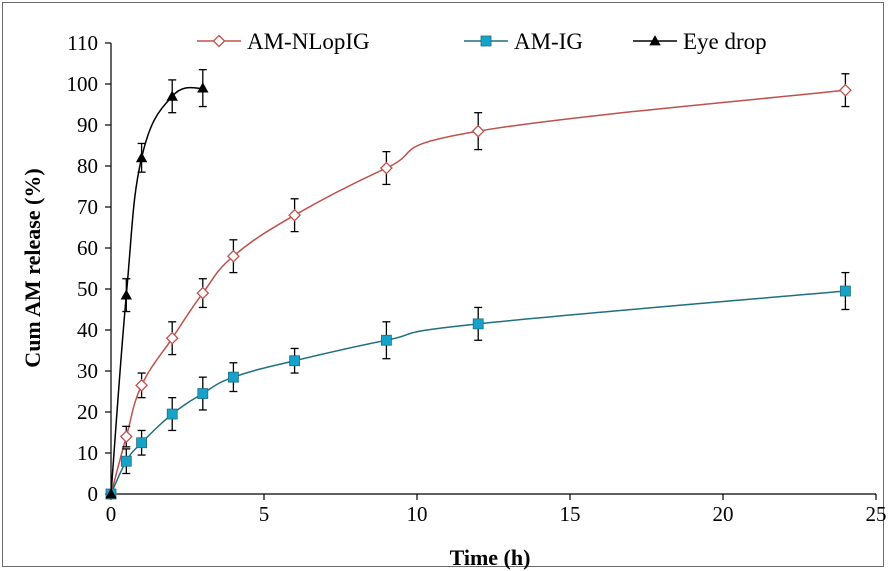 This screenshot has height=571, width=888. I want to click on legend-label: AM-IG, so click(548, 41).